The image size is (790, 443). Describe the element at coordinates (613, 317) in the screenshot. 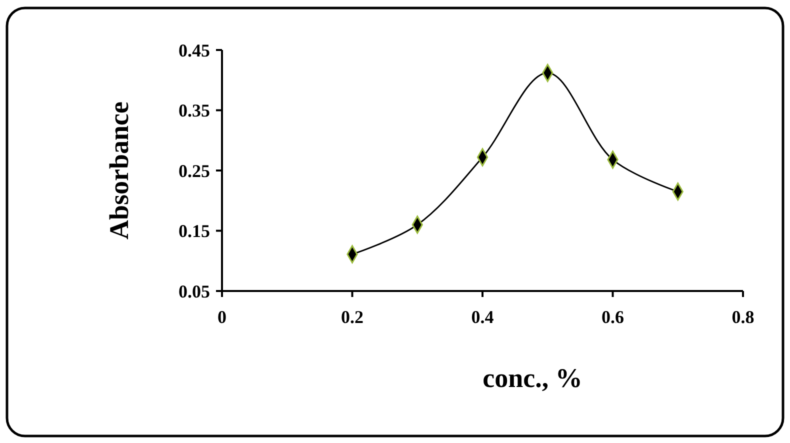

I see `x-tick-label: 0.6` at that location.